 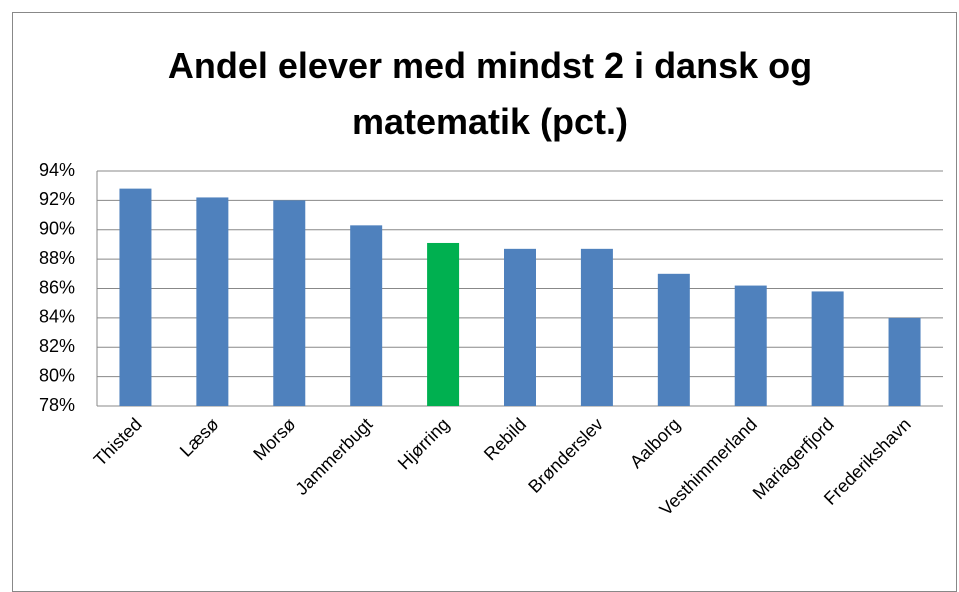 I want to click on y-tick-label: 84%, so click(x=57, y=317).